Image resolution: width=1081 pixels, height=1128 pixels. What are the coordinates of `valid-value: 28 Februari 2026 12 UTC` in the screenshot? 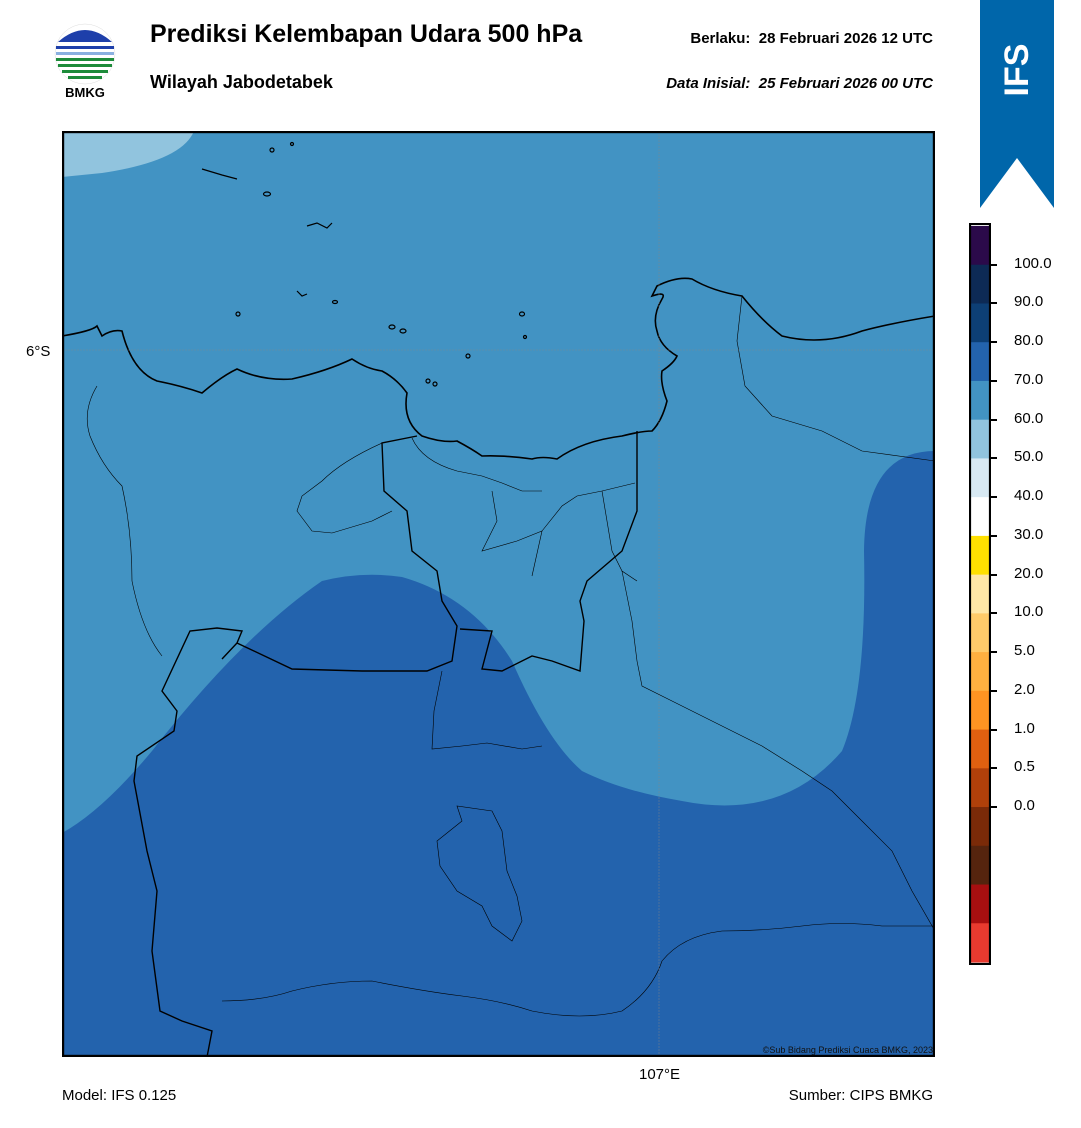 It's located at (845, 38).